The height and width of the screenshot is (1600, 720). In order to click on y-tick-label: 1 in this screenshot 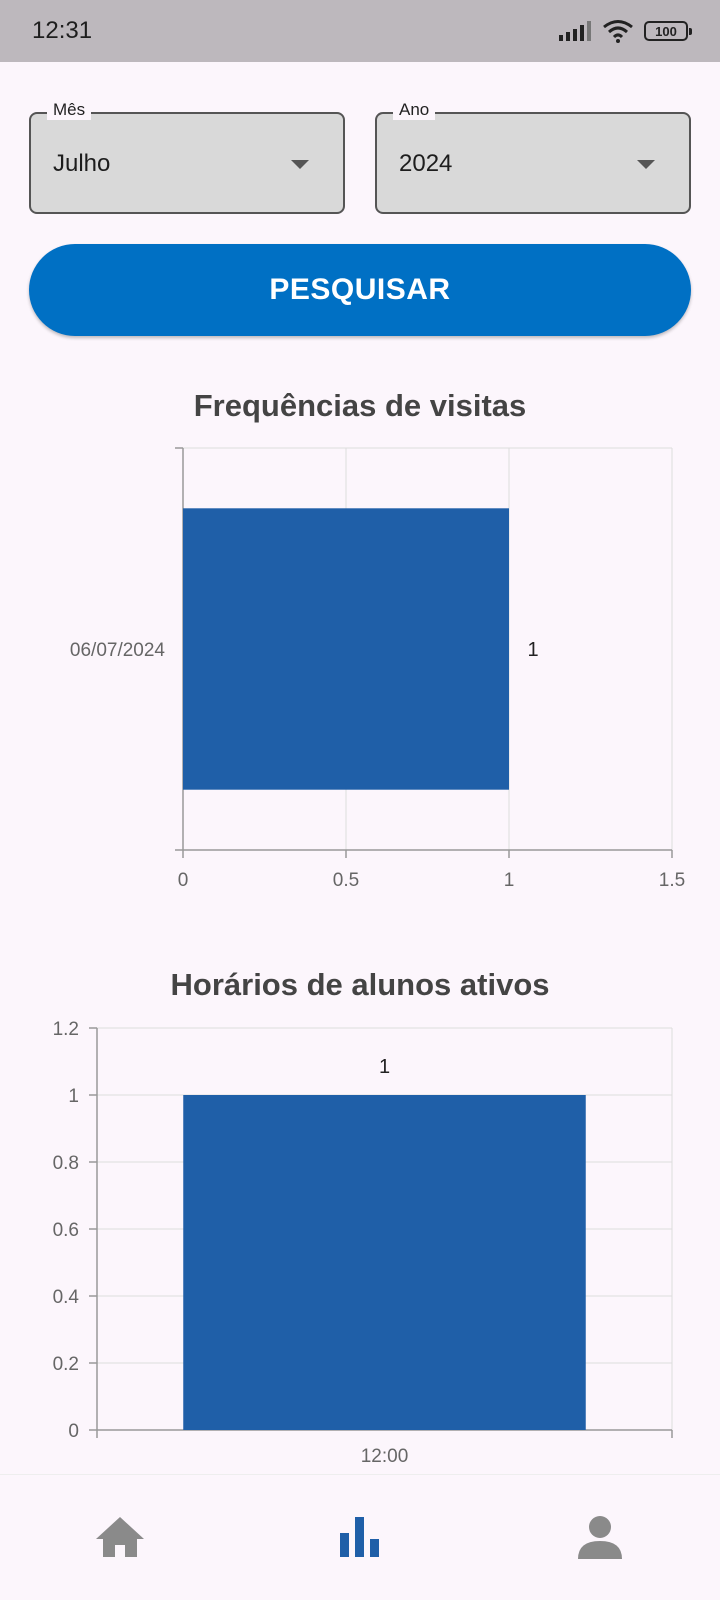, I will do `click(73, 1096)`.